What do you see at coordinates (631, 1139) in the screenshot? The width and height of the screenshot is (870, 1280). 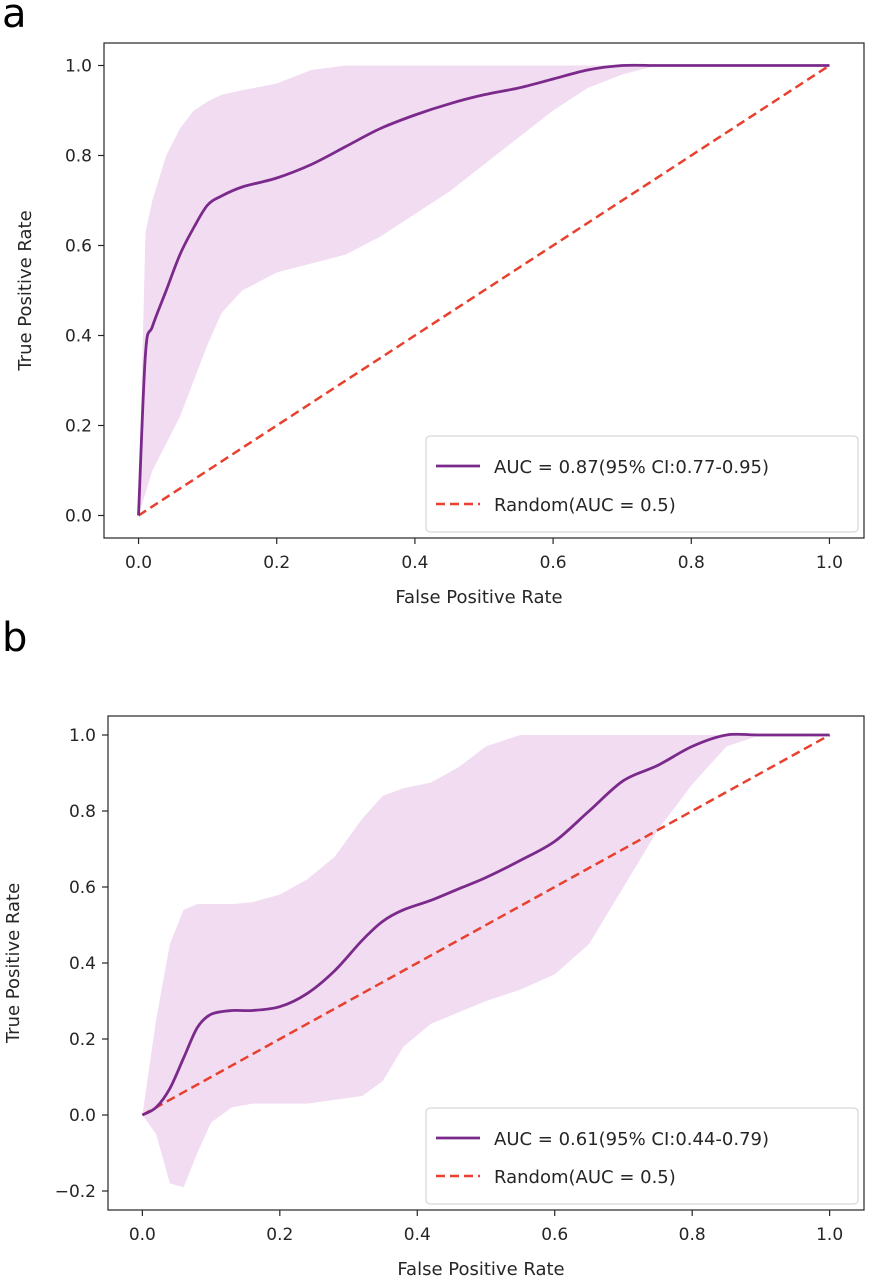 I see `legend-roc-label: AUC = 0.61(95% CI:0.44-0.79)` at bounding box center [631, 1139].